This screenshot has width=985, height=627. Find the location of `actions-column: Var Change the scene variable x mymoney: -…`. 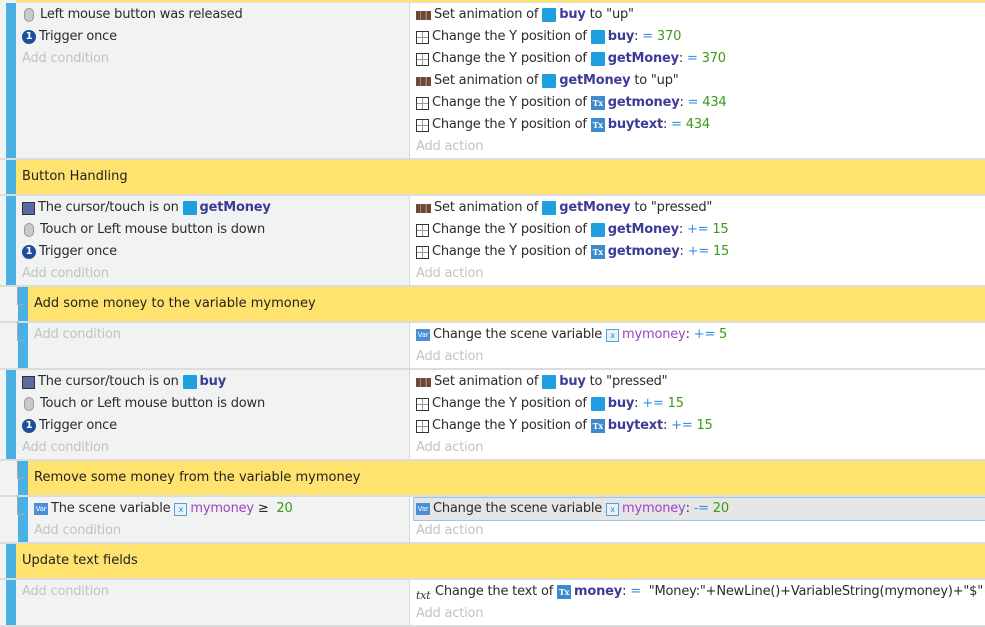

actions-column: Var Change the scene variable x mymoney: -… is located at coordinates (697, 519).